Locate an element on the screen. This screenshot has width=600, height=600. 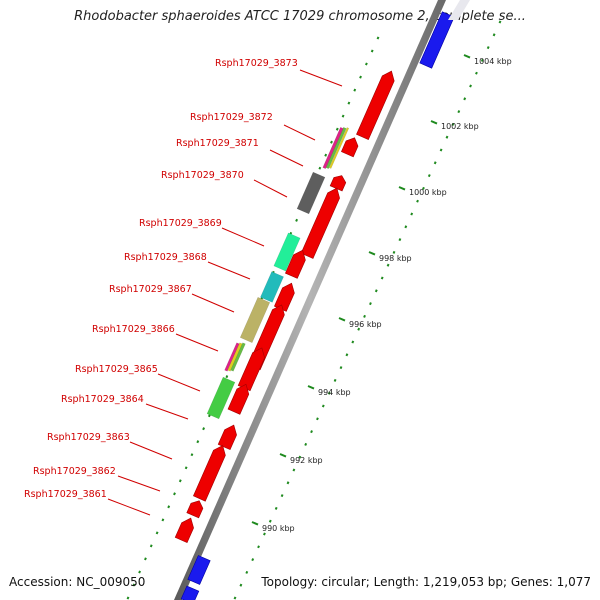
accession-text: Accession: NC_009050 is located at coordinates (77, 582).